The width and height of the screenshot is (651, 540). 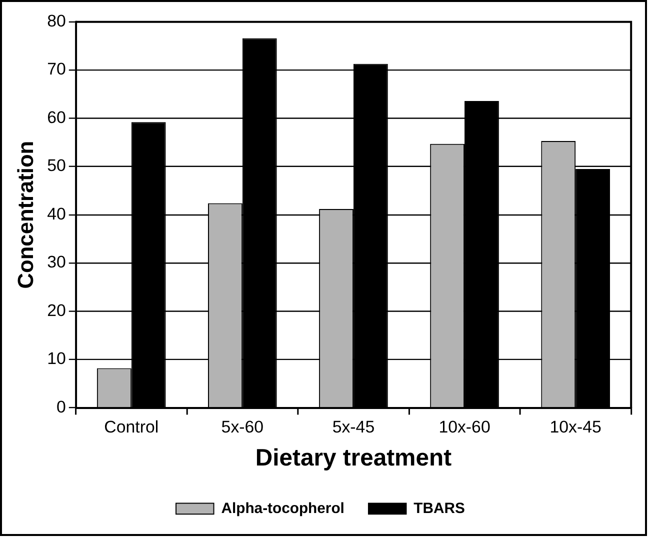 I want to click on y-tick-label: 50, so click(x=56, y=166).